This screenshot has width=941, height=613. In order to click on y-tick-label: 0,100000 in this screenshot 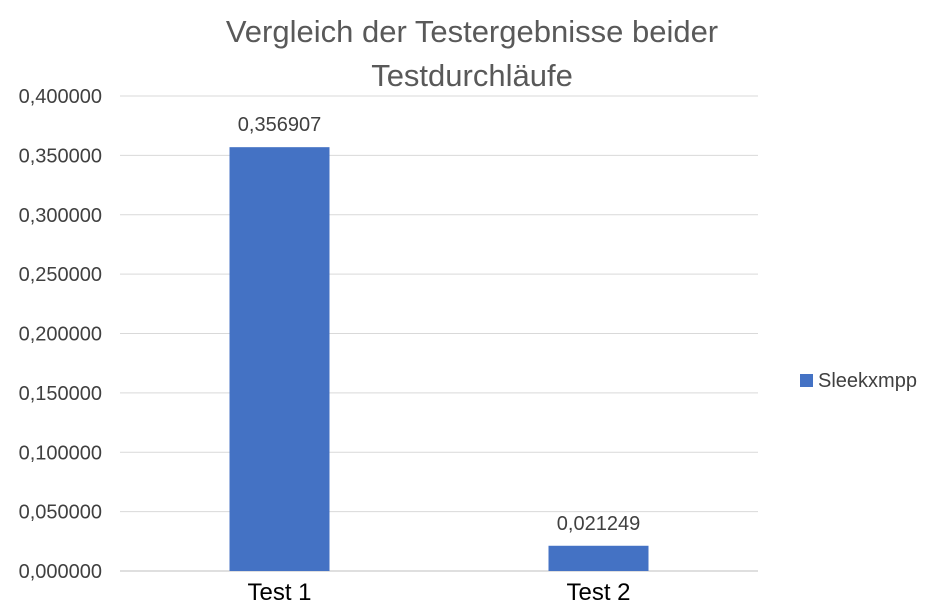, I will do `click(60, 453)`.